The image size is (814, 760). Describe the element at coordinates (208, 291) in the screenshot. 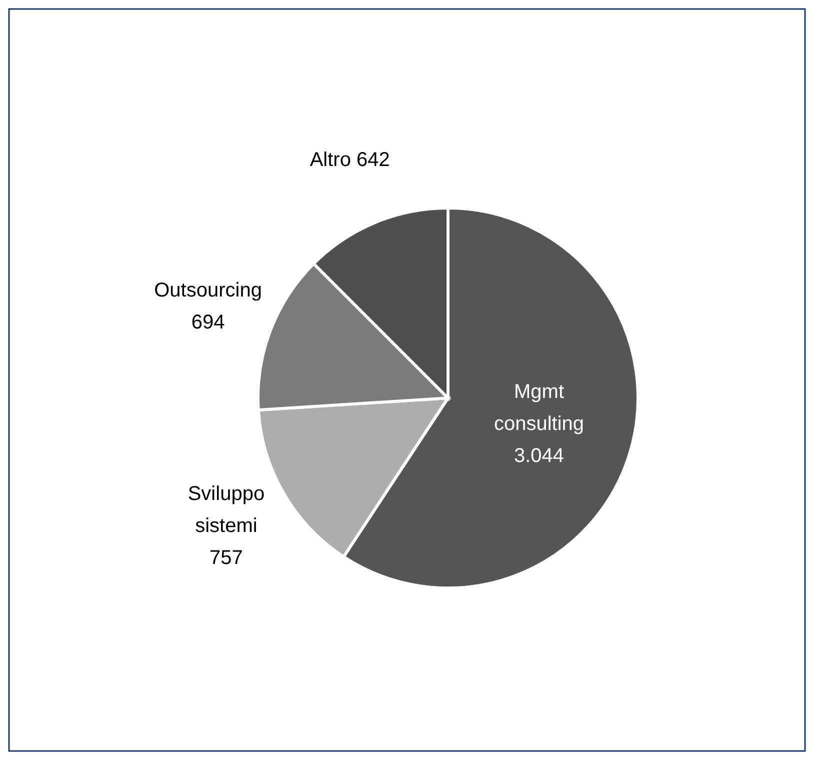

I see `slice-label: Outsourcing` at that location.